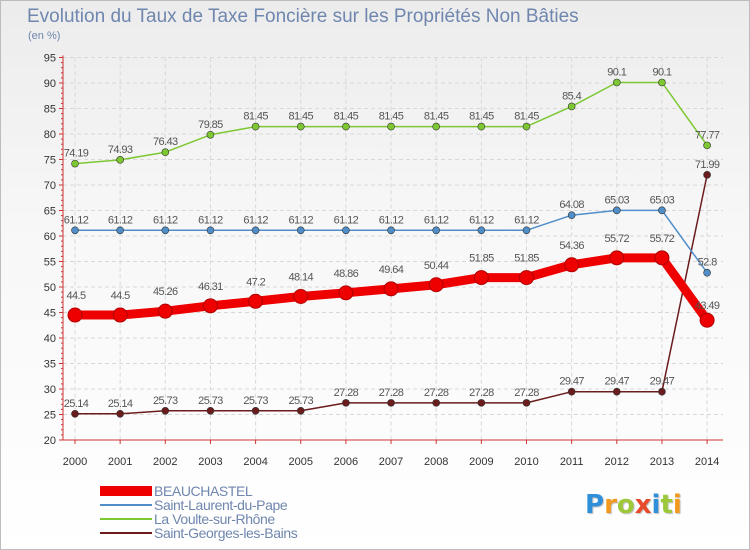 The height and width of the screenshot is (550, 750). Describe the element at coordinates (436, 462) in the screenshot. I see `x-tick-label: 2008` at that location.